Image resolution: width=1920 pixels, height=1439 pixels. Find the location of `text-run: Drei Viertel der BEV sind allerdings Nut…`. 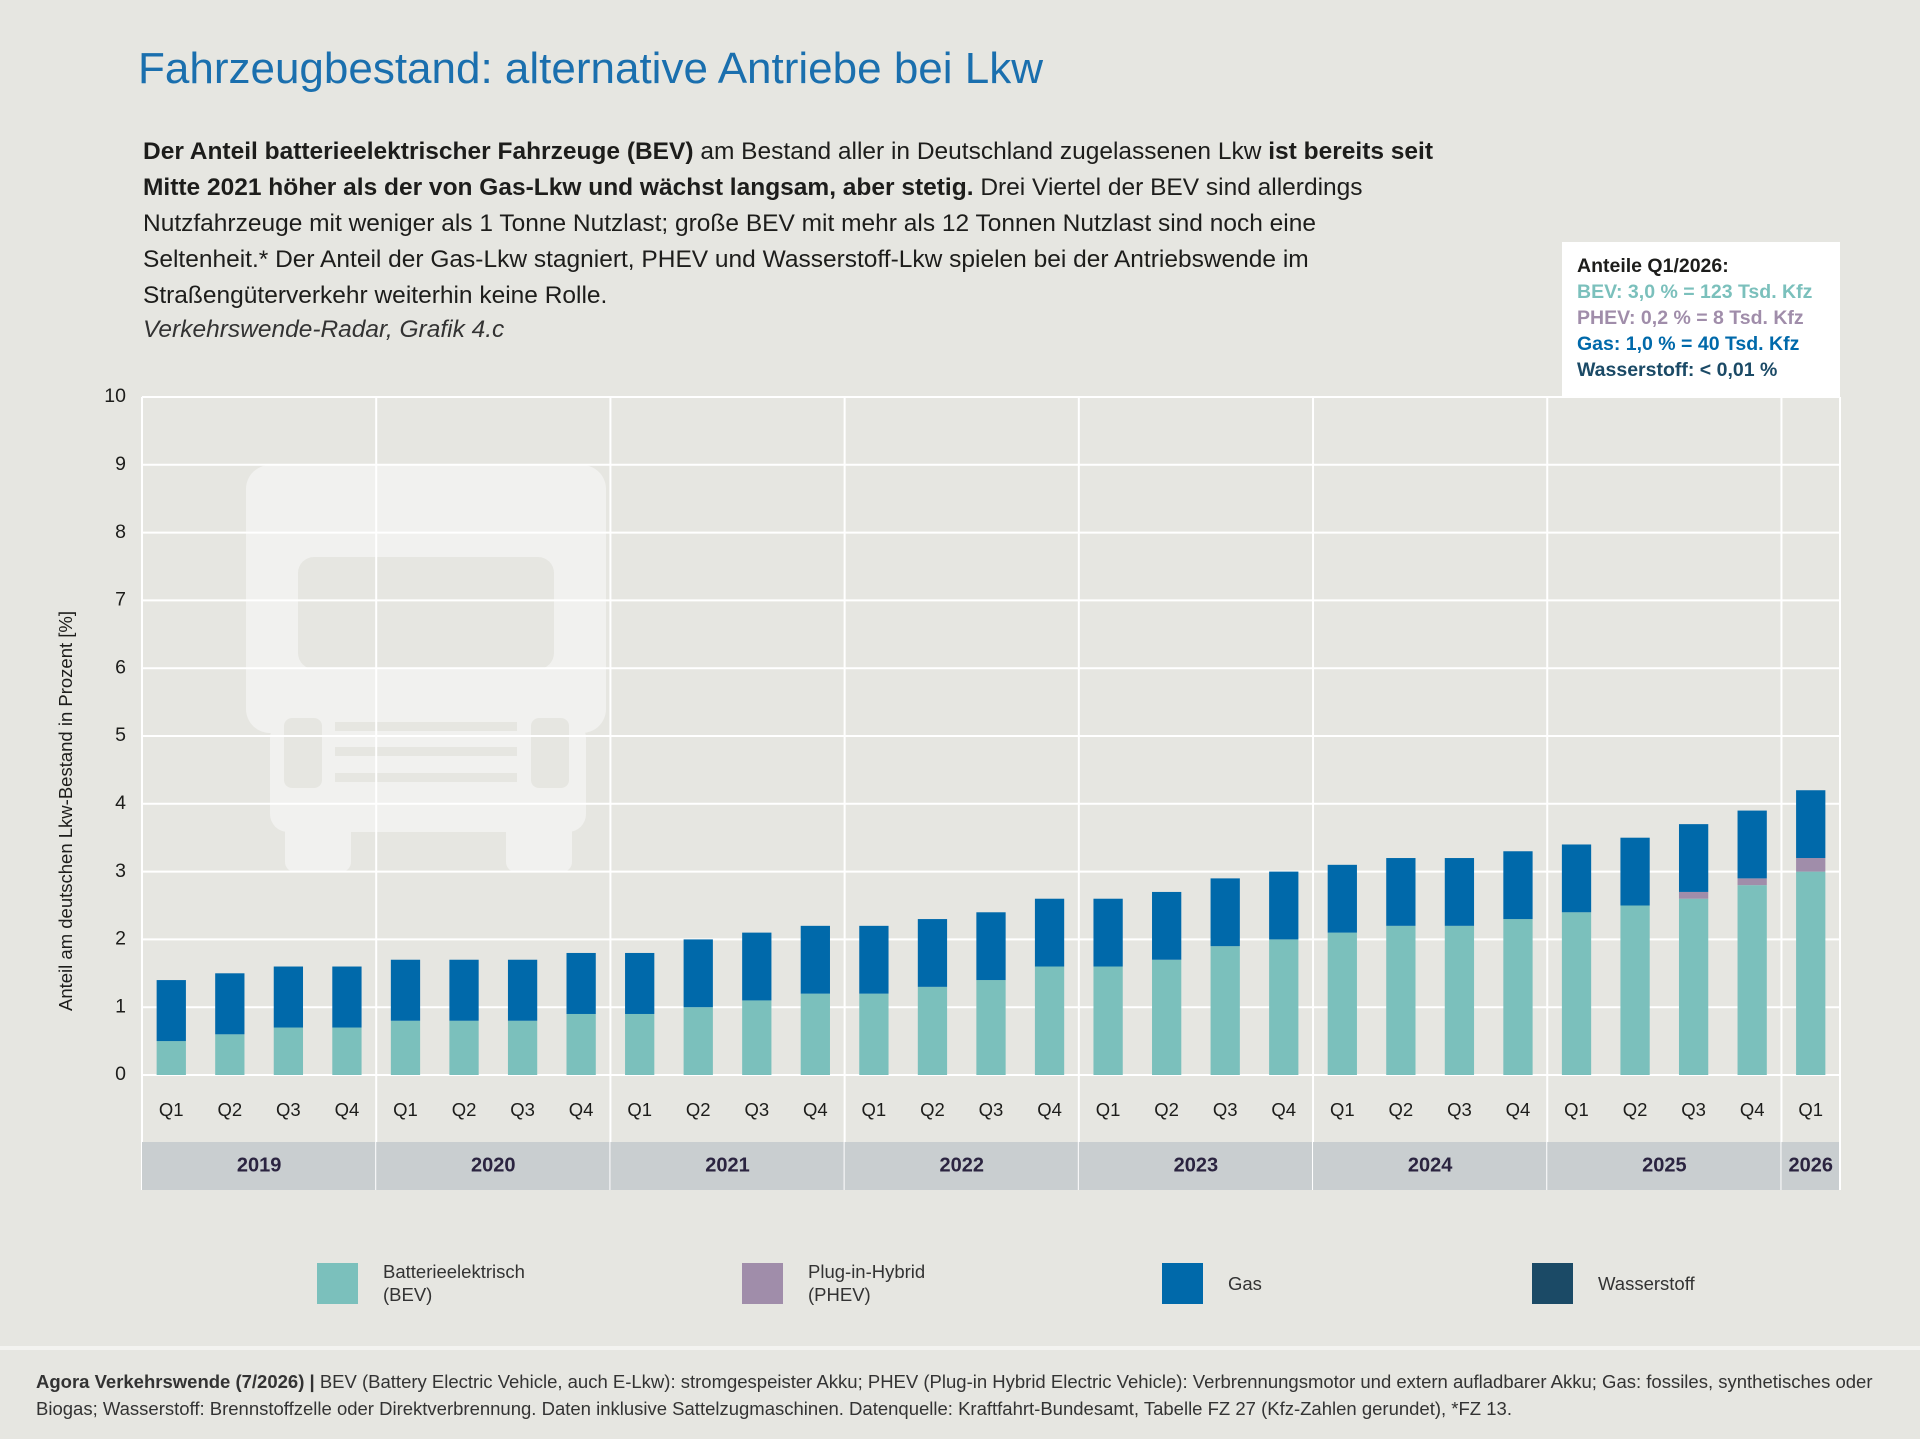

text-run: Drei Viertel der BEV sind allerdings Nut… is located at coordinates (753, 241).